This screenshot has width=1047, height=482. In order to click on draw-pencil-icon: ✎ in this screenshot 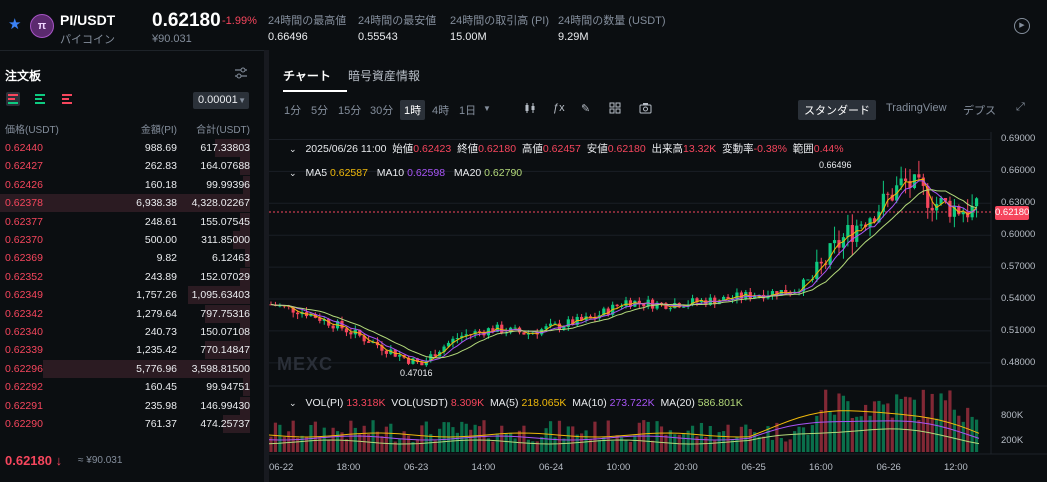, I will do `click(586, 109)`.